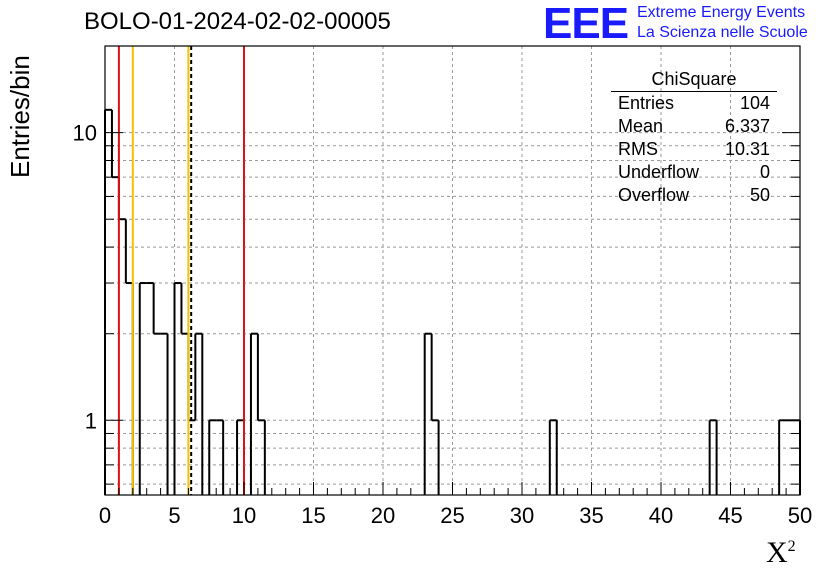 The height and width of the screenshot is (572, 836). I want to click on x-tick-label: 10, so click(244, 515).